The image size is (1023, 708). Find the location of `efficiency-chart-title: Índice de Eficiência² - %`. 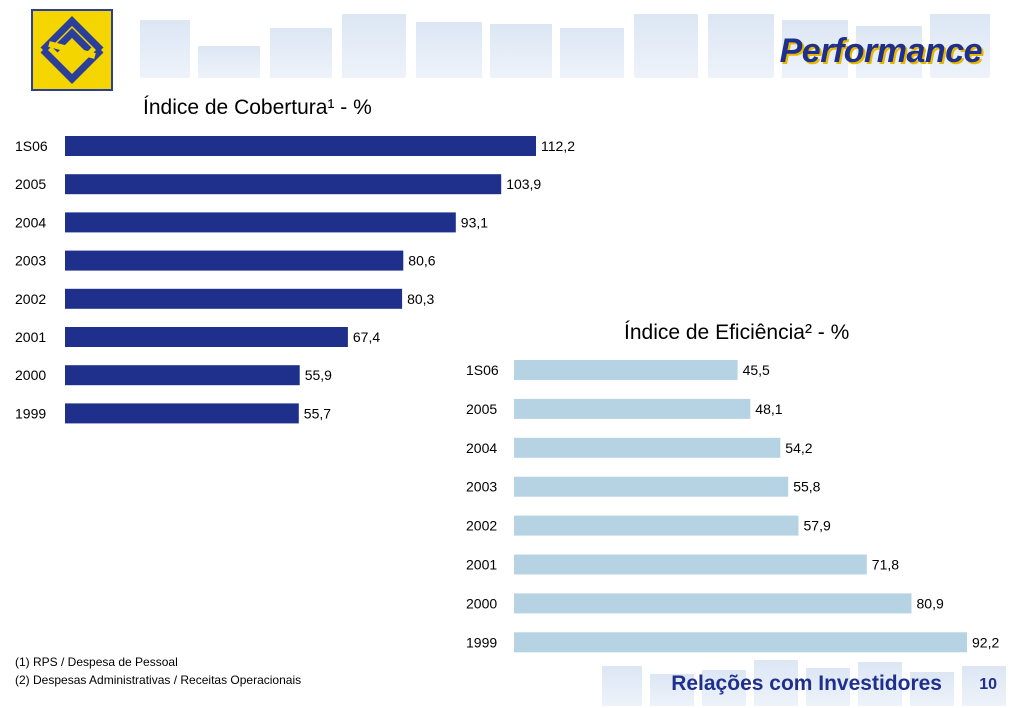

efficiency-chart-title: Índice de Eficiência² - % is located at coordinates (737, 332).